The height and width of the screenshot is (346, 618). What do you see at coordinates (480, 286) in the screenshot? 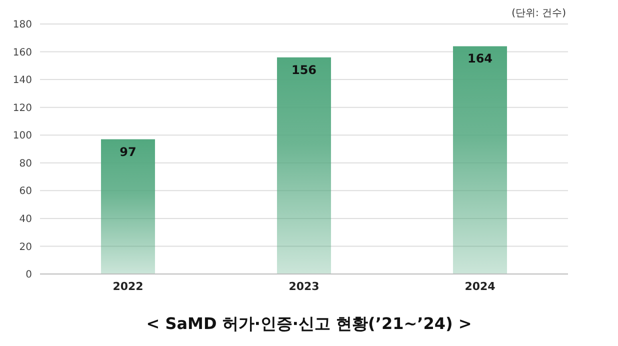
I see `x-tick-label: 2024` at bounding box center [480, 286].